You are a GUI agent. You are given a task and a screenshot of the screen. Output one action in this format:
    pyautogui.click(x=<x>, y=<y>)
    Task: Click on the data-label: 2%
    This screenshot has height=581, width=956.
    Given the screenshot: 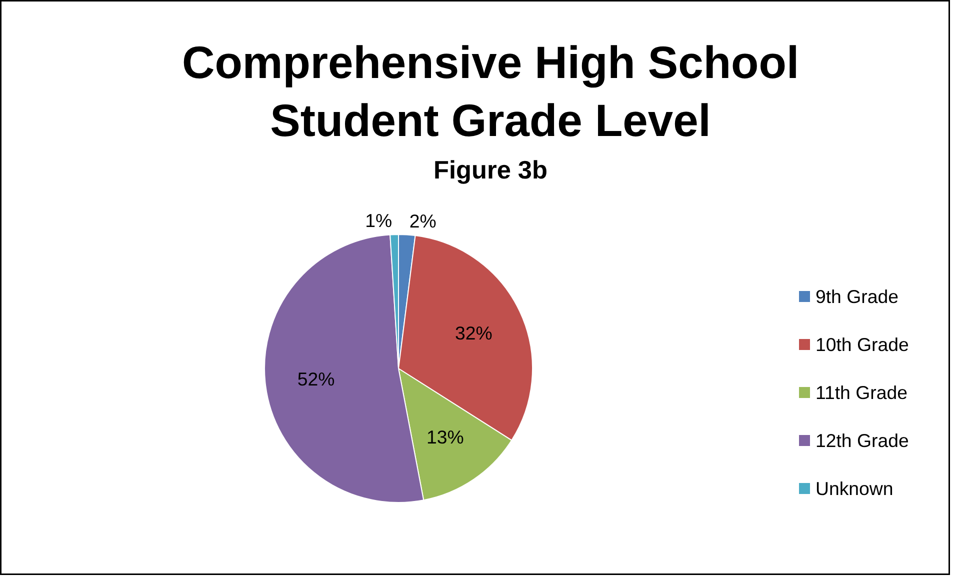 What is the action you would take?
    pyautogui.click(x=422, y=221)
    